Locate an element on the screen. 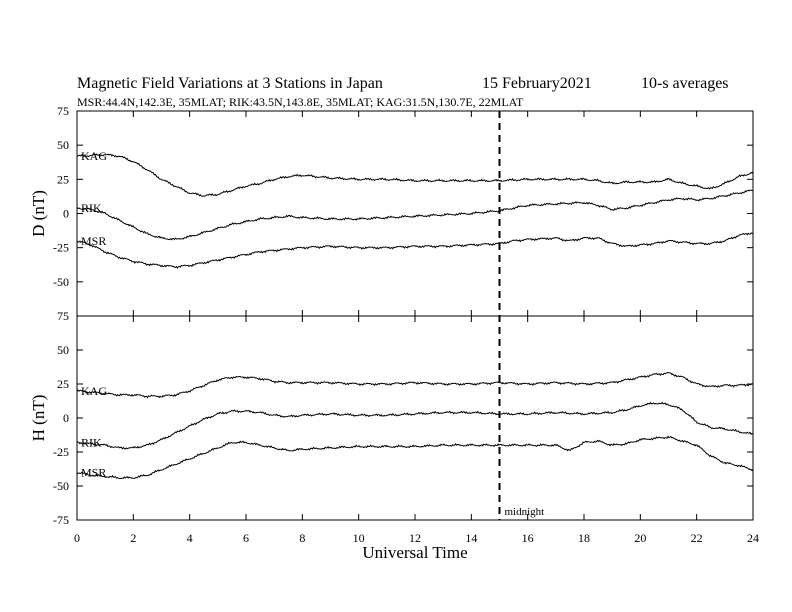  x-tick-label: 14 is located at coordinates (471, 538).